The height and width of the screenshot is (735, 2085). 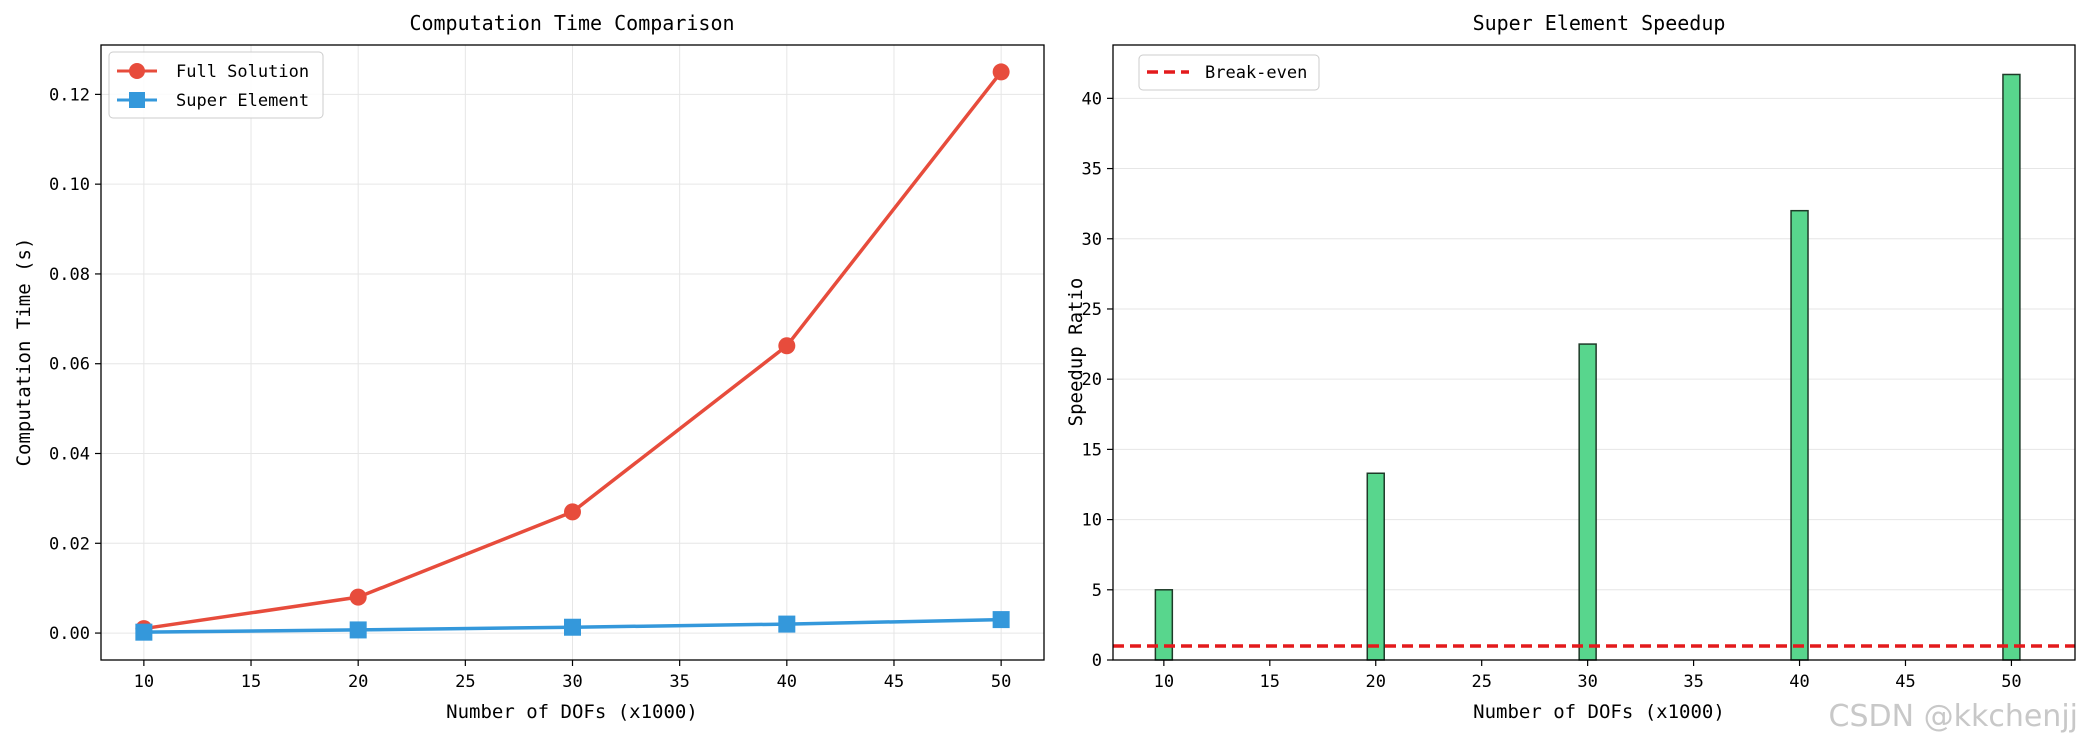 I want to click on chart1-x-axis-label: Number of DOFs (x1000), so click(x=572, y=712).